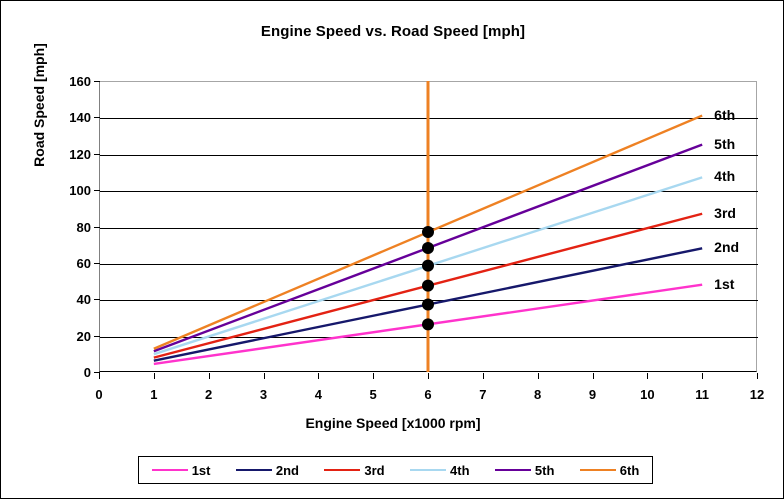 The image size is (784, 499). Describe the element at coordinates (428, 324) in the screenshot. I see `data-marker-1st` at that location.